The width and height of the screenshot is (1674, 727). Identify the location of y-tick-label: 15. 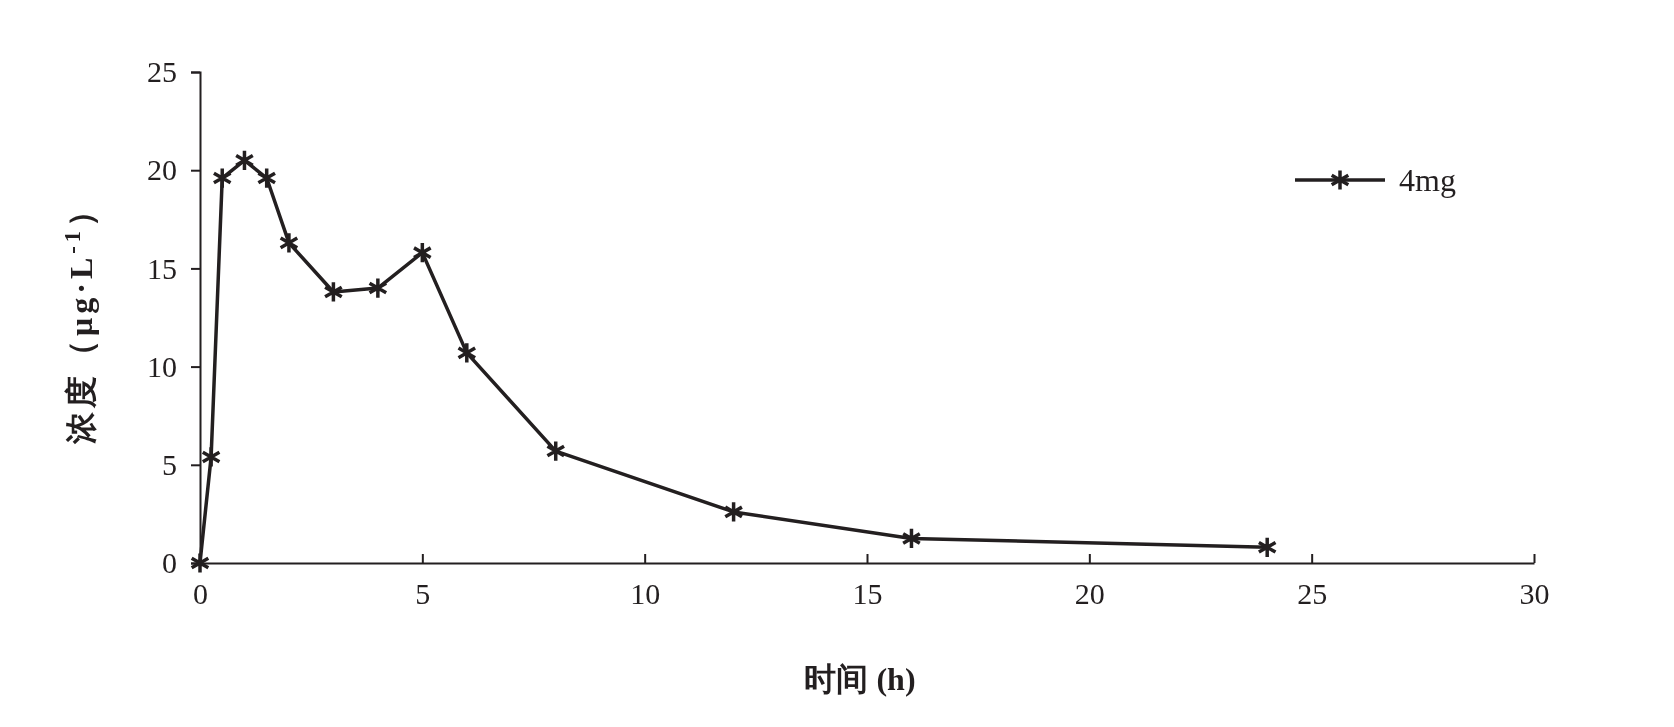
(162, 268).